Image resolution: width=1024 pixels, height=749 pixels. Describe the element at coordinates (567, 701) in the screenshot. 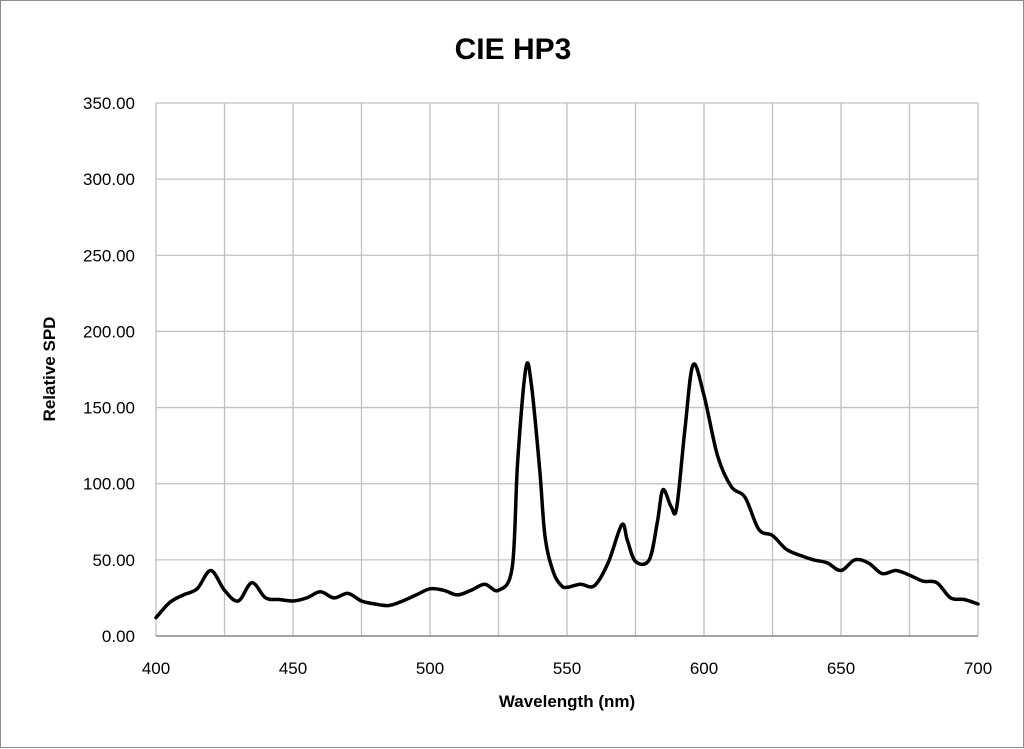

I see `x-axis-title: Wavelength (nm)` at that location.